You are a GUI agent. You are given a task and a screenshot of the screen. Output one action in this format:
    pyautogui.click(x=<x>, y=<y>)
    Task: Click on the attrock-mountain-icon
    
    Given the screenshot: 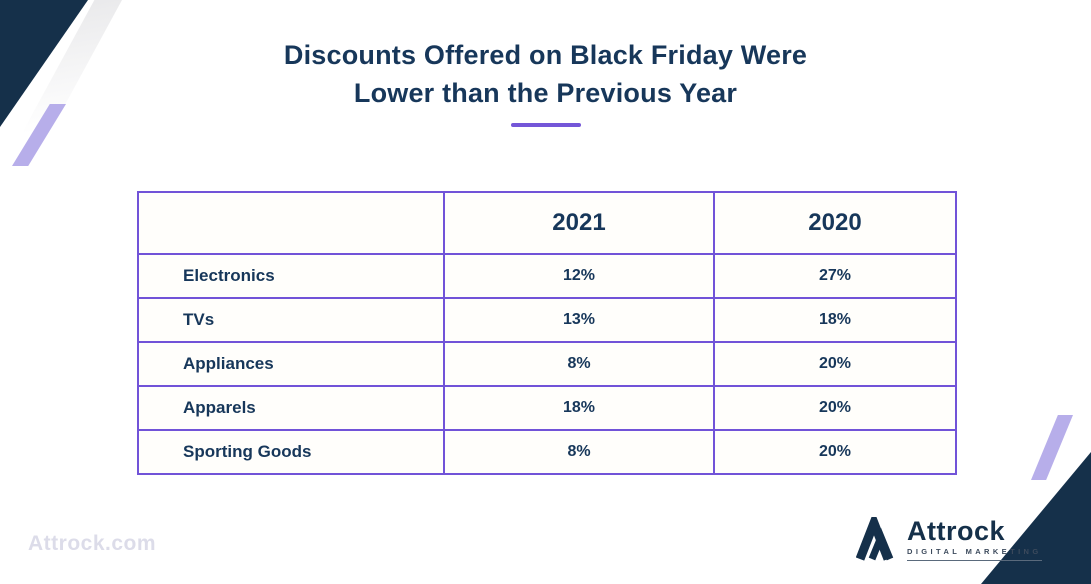 What is the action you would take?
    pyautogui.click(x=875, y=539)
    